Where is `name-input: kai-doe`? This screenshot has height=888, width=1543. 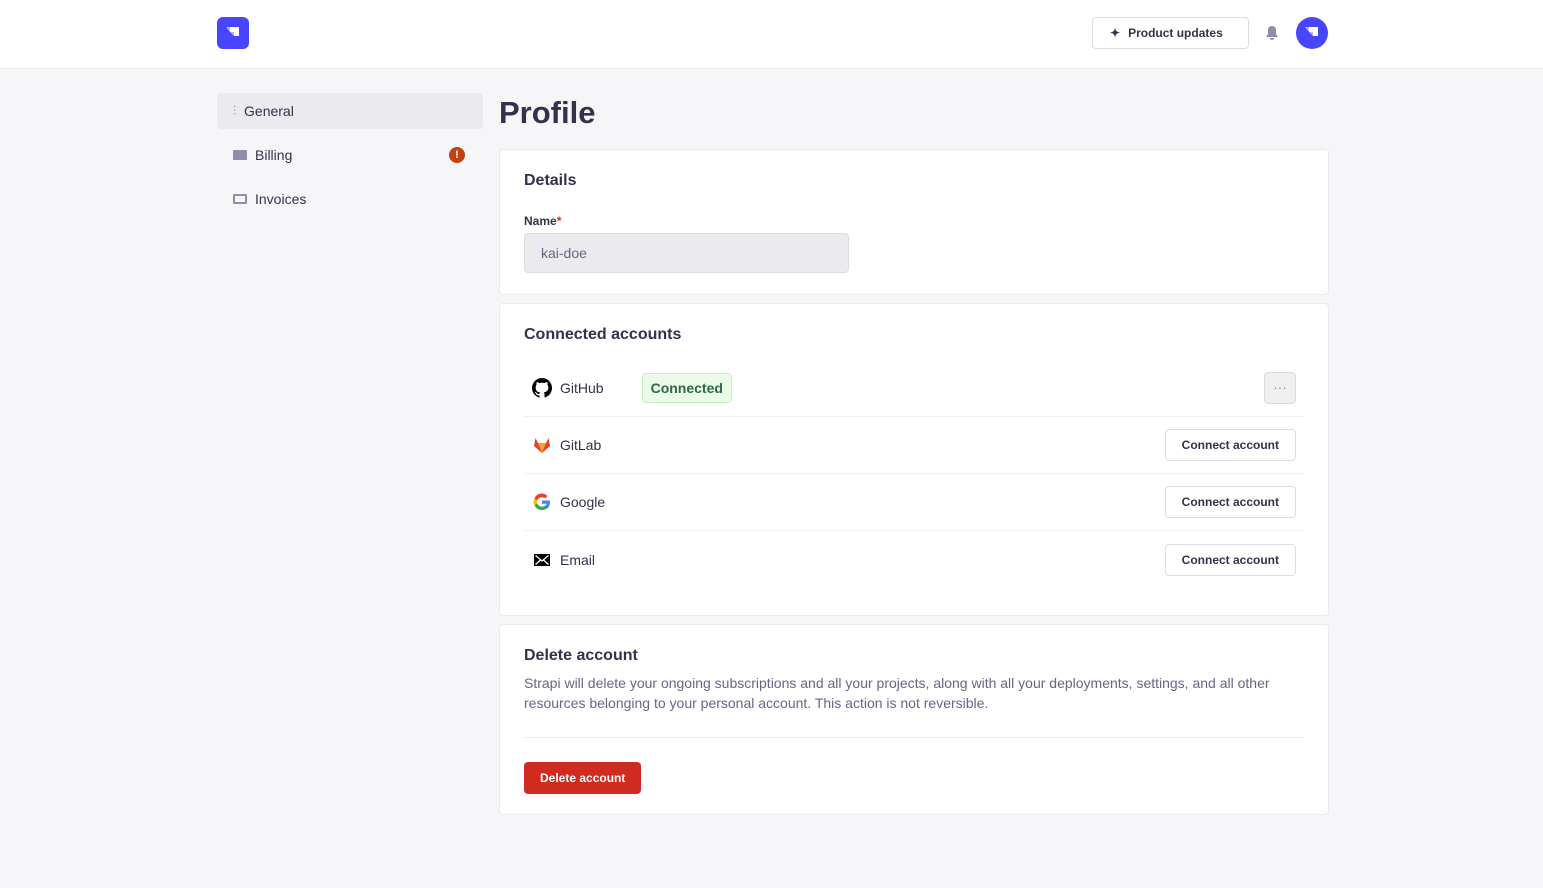
name-input: kai-doe is located at coordinates (686, 253).